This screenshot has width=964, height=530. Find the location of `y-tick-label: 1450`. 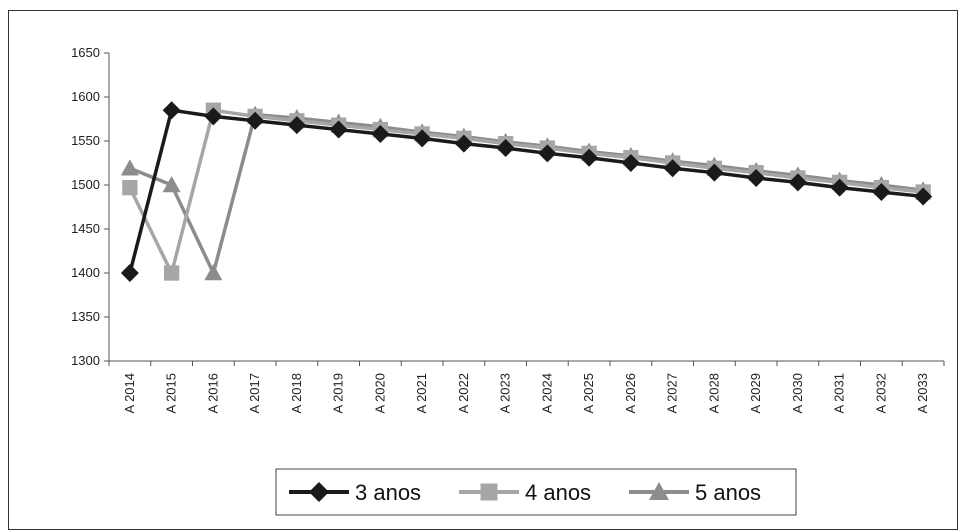

y-tick-label: 1450 is located at coordinates (85, 228).